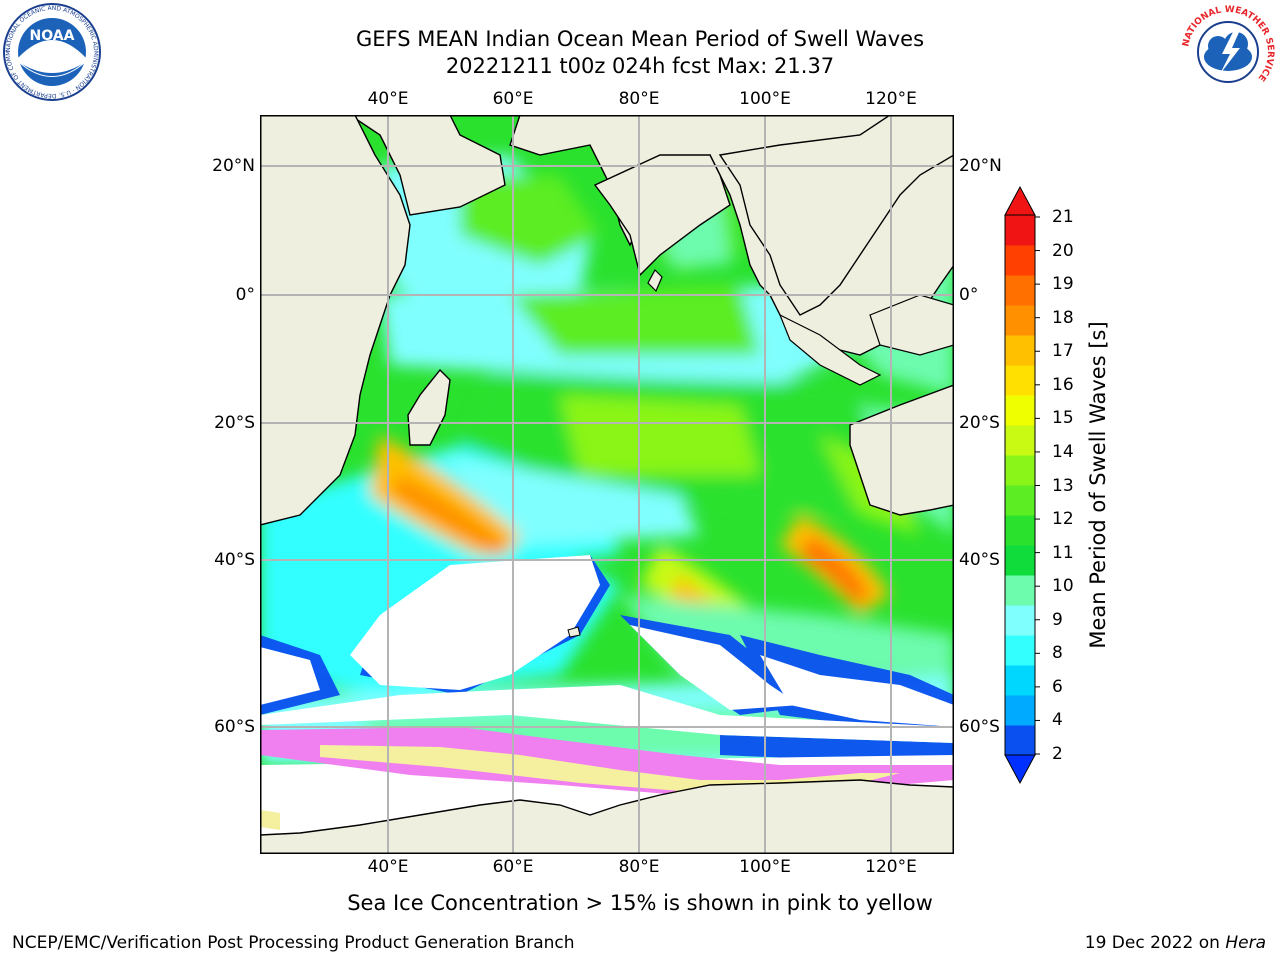 The height and width of the screenshot is (960, 1280). What do you see at coordinates (1063, 418) in the screenshot?
I see `colorbar-tick-label: 15` at bounding box center [1063, 418].